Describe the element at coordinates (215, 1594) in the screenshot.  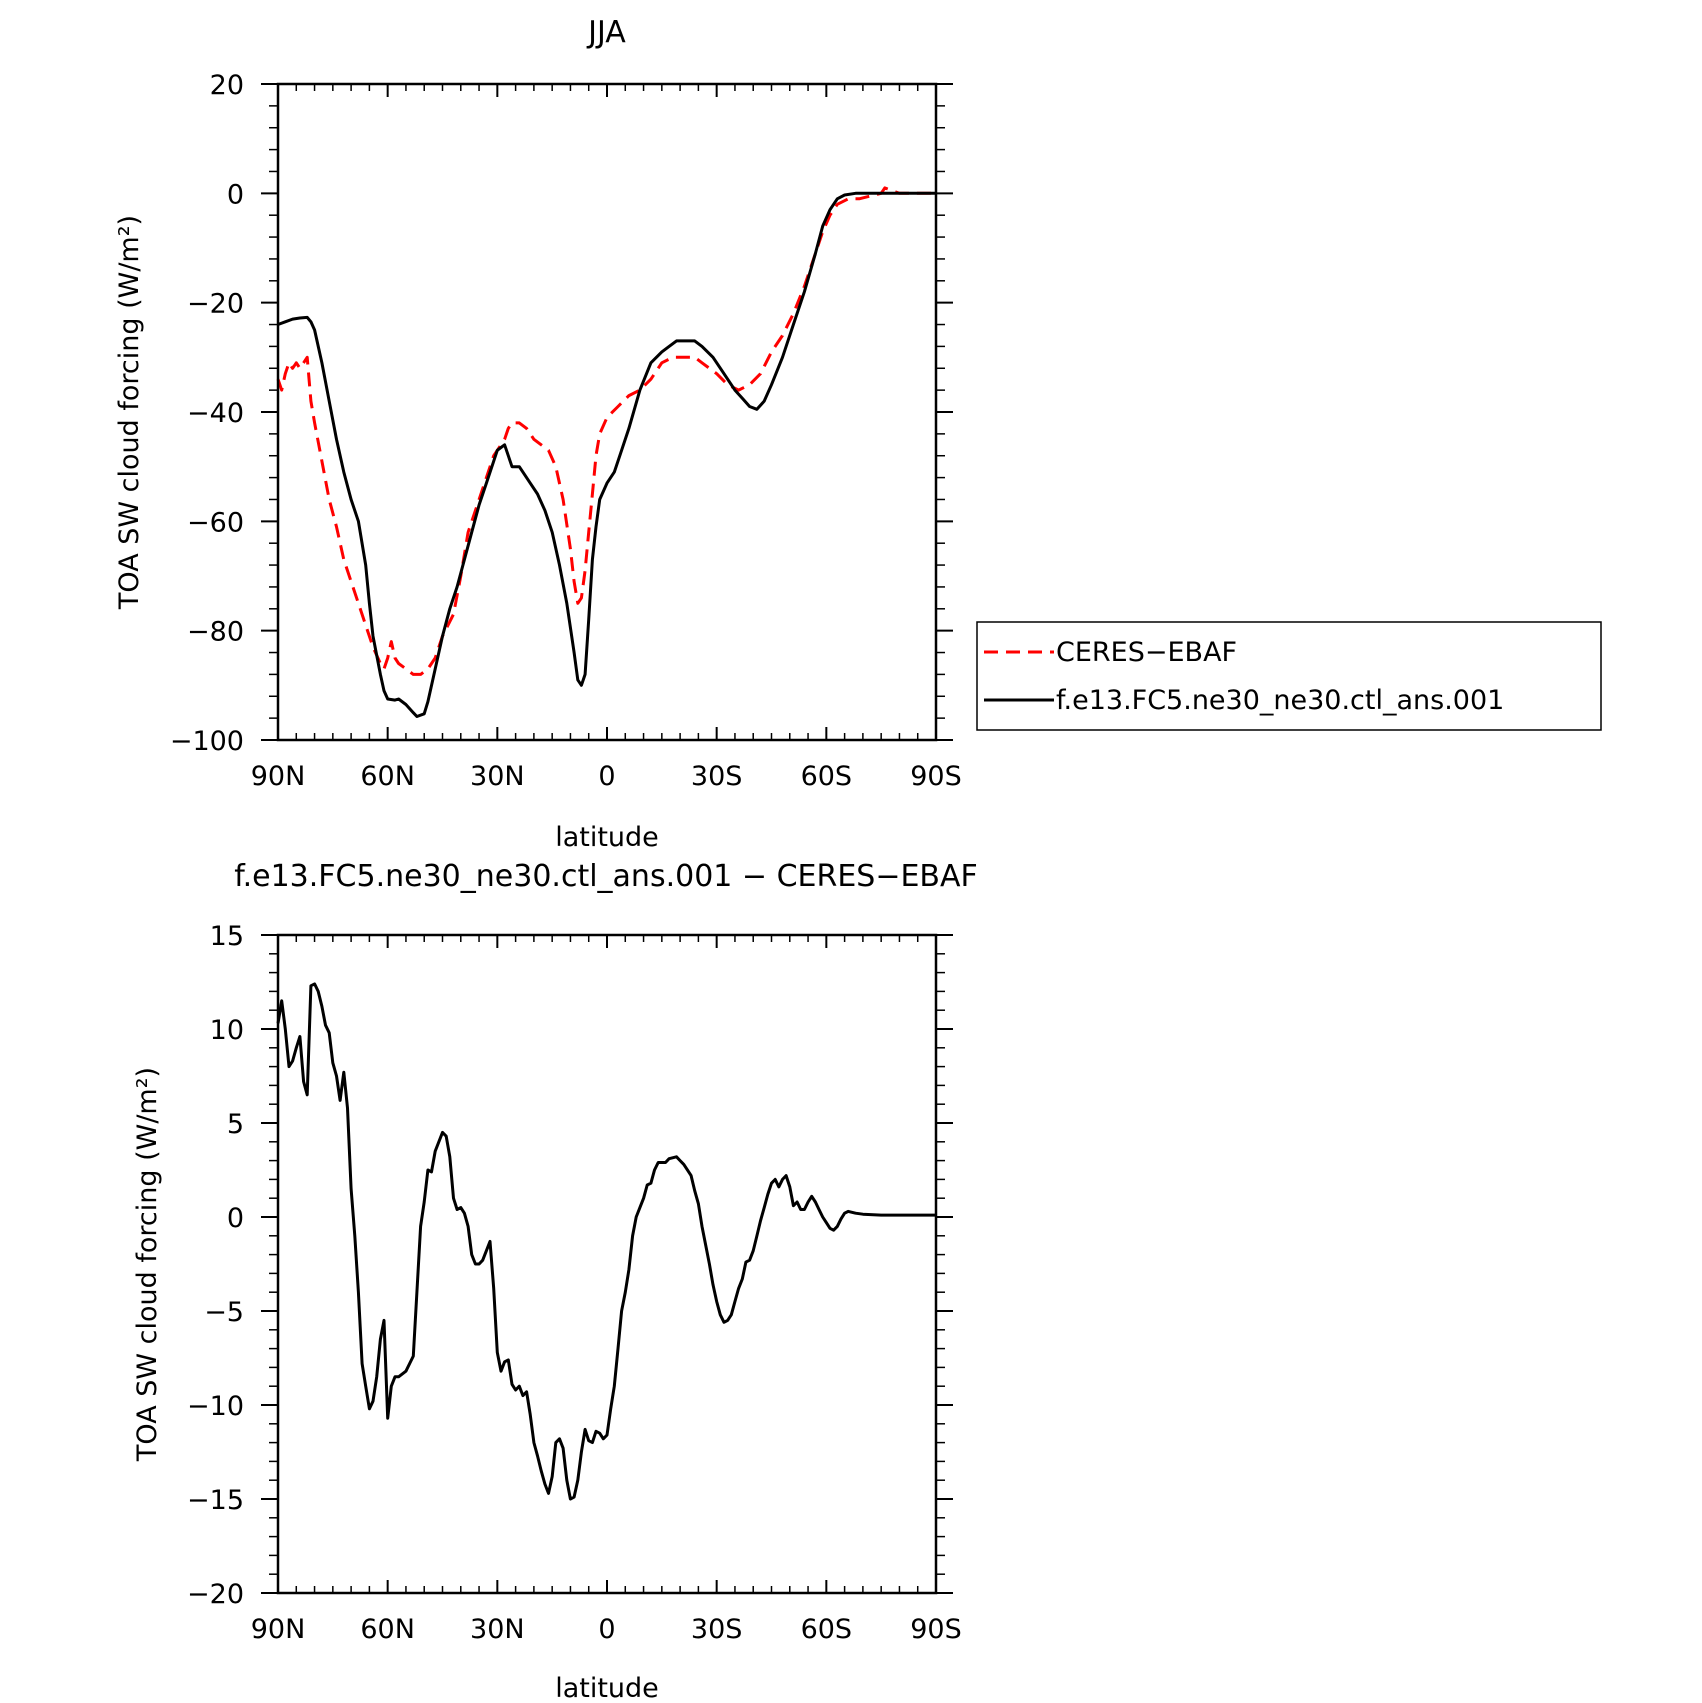
I see `bottom-y-tick-label-7: −20` at that location.